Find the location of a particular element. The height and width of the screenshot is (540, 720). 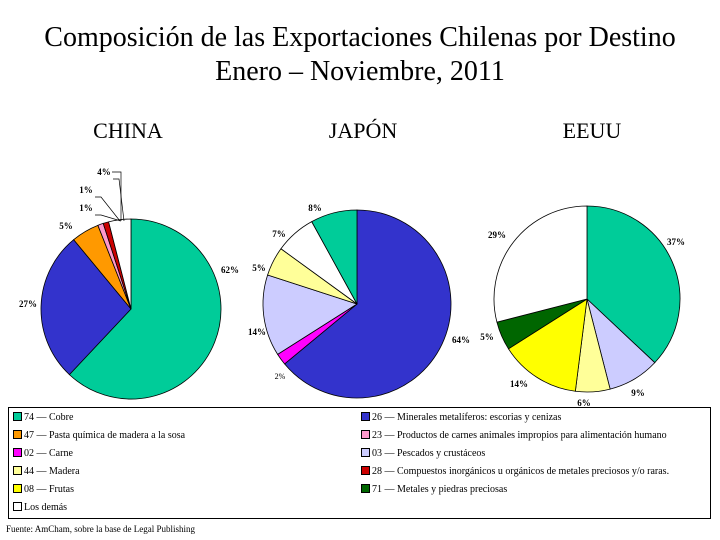

pie-label-china-los-demas: 4% is located at coordinates (104, 172).